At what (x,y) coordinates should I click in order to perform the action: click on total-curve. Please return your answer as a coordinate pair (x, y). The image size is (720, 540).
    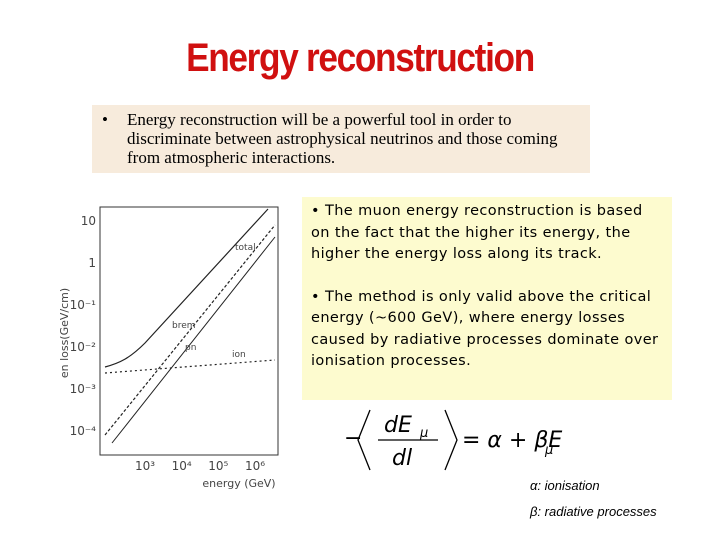
    Looking at the image, I should click on (186, 288).